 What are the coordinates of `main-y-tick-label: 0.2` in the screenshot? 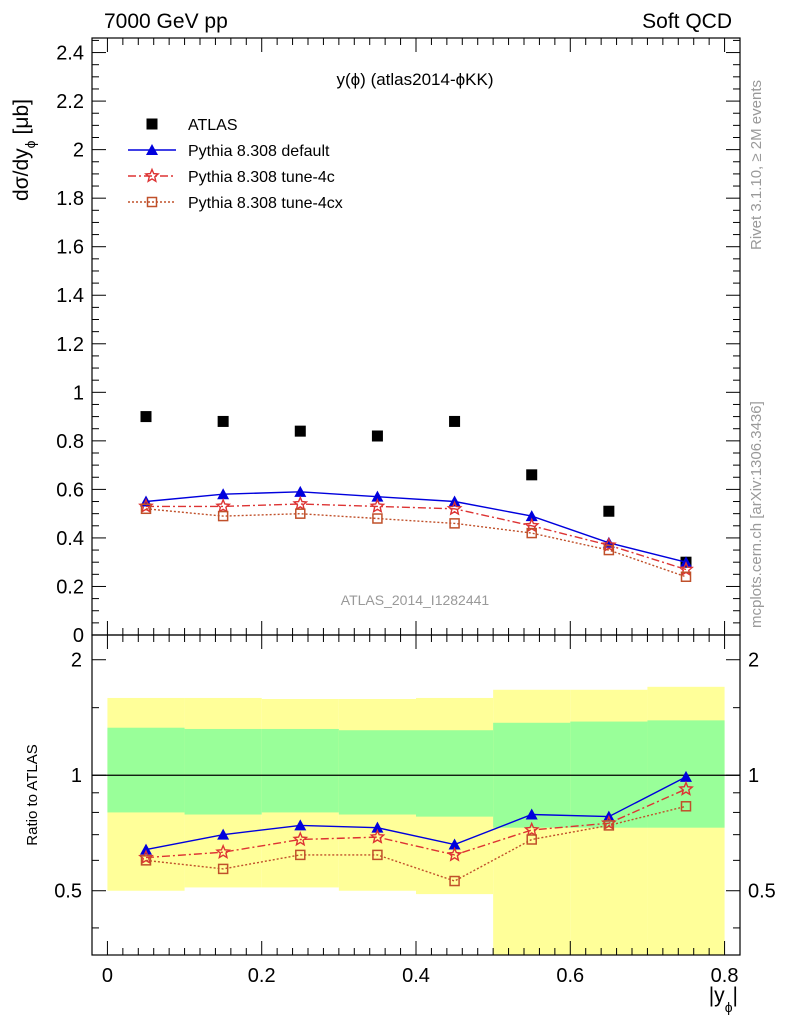 It's located at (70, 587).